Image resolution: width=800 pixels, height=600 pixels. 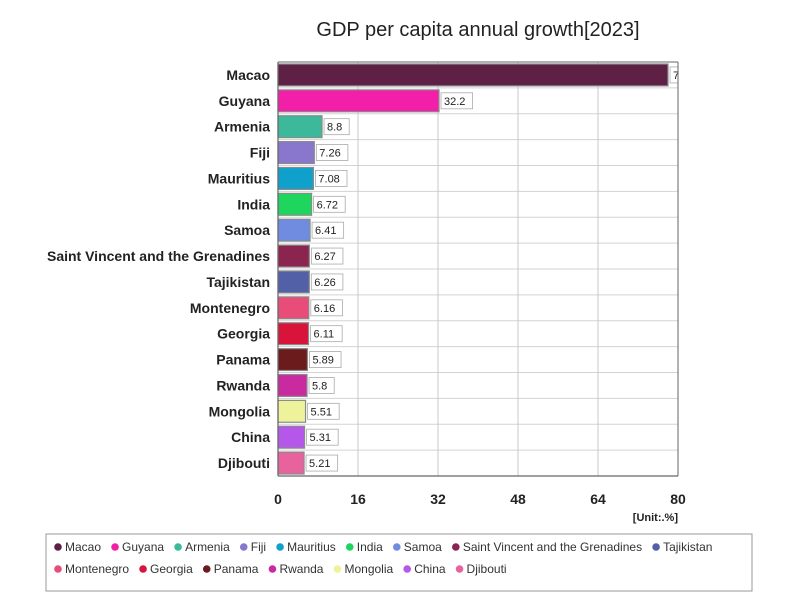 What do you see at coordinates (171, 569) in the screenshot?
I see `legend-item-label: Georgia` at bounding box center [171, 569].